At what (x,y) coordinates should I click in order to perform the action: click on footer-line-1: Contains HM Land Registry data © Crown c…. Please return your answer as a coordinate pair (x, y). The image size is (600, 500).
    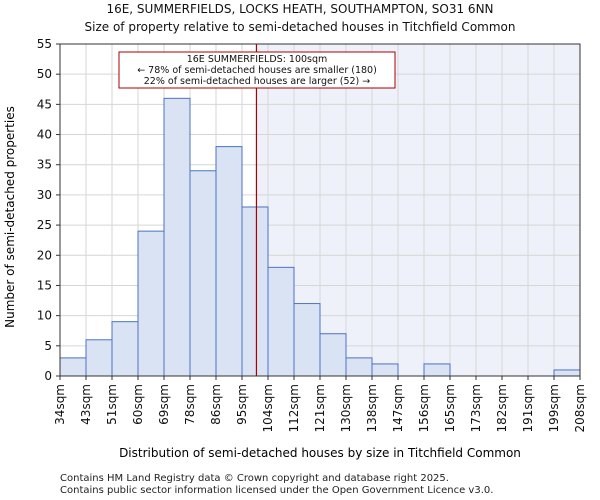
    Looking at the image, I should click on (254, 478).